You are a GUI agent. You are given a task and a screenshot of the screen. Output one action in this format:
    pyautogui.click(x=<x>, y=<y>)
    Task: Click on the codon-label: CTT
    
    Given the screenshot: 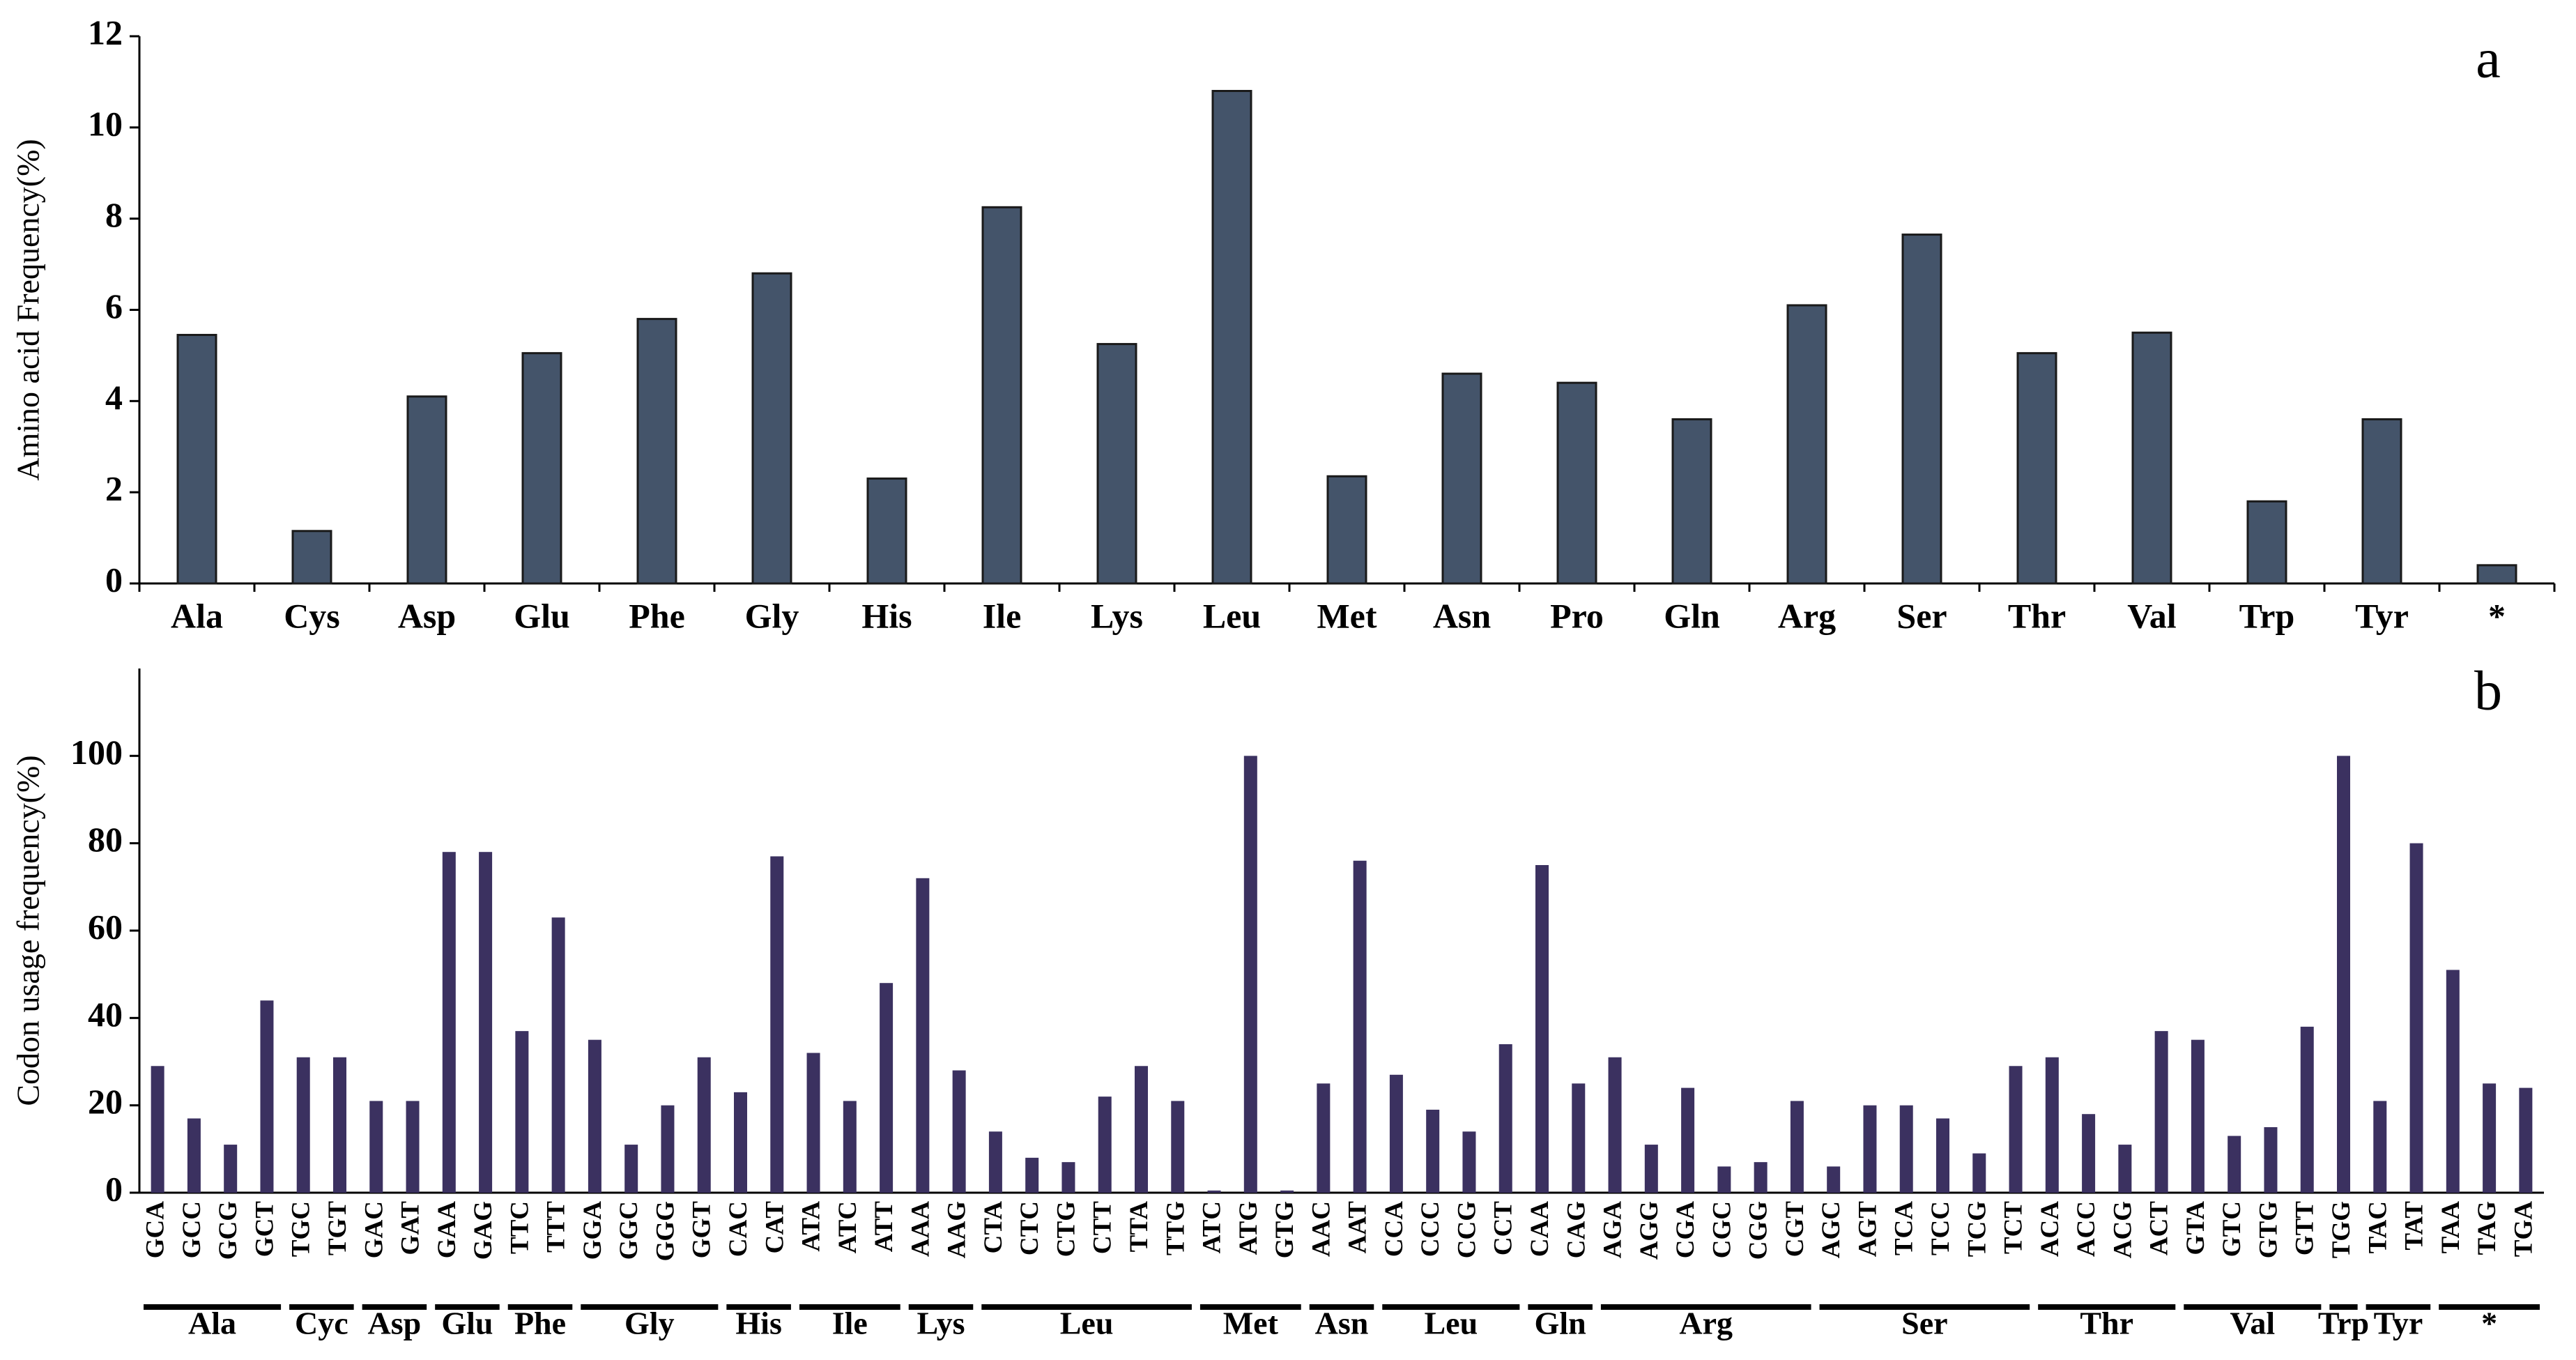 What is the action you would take?
    pyautogui.click(x=1103, y=1227)
    